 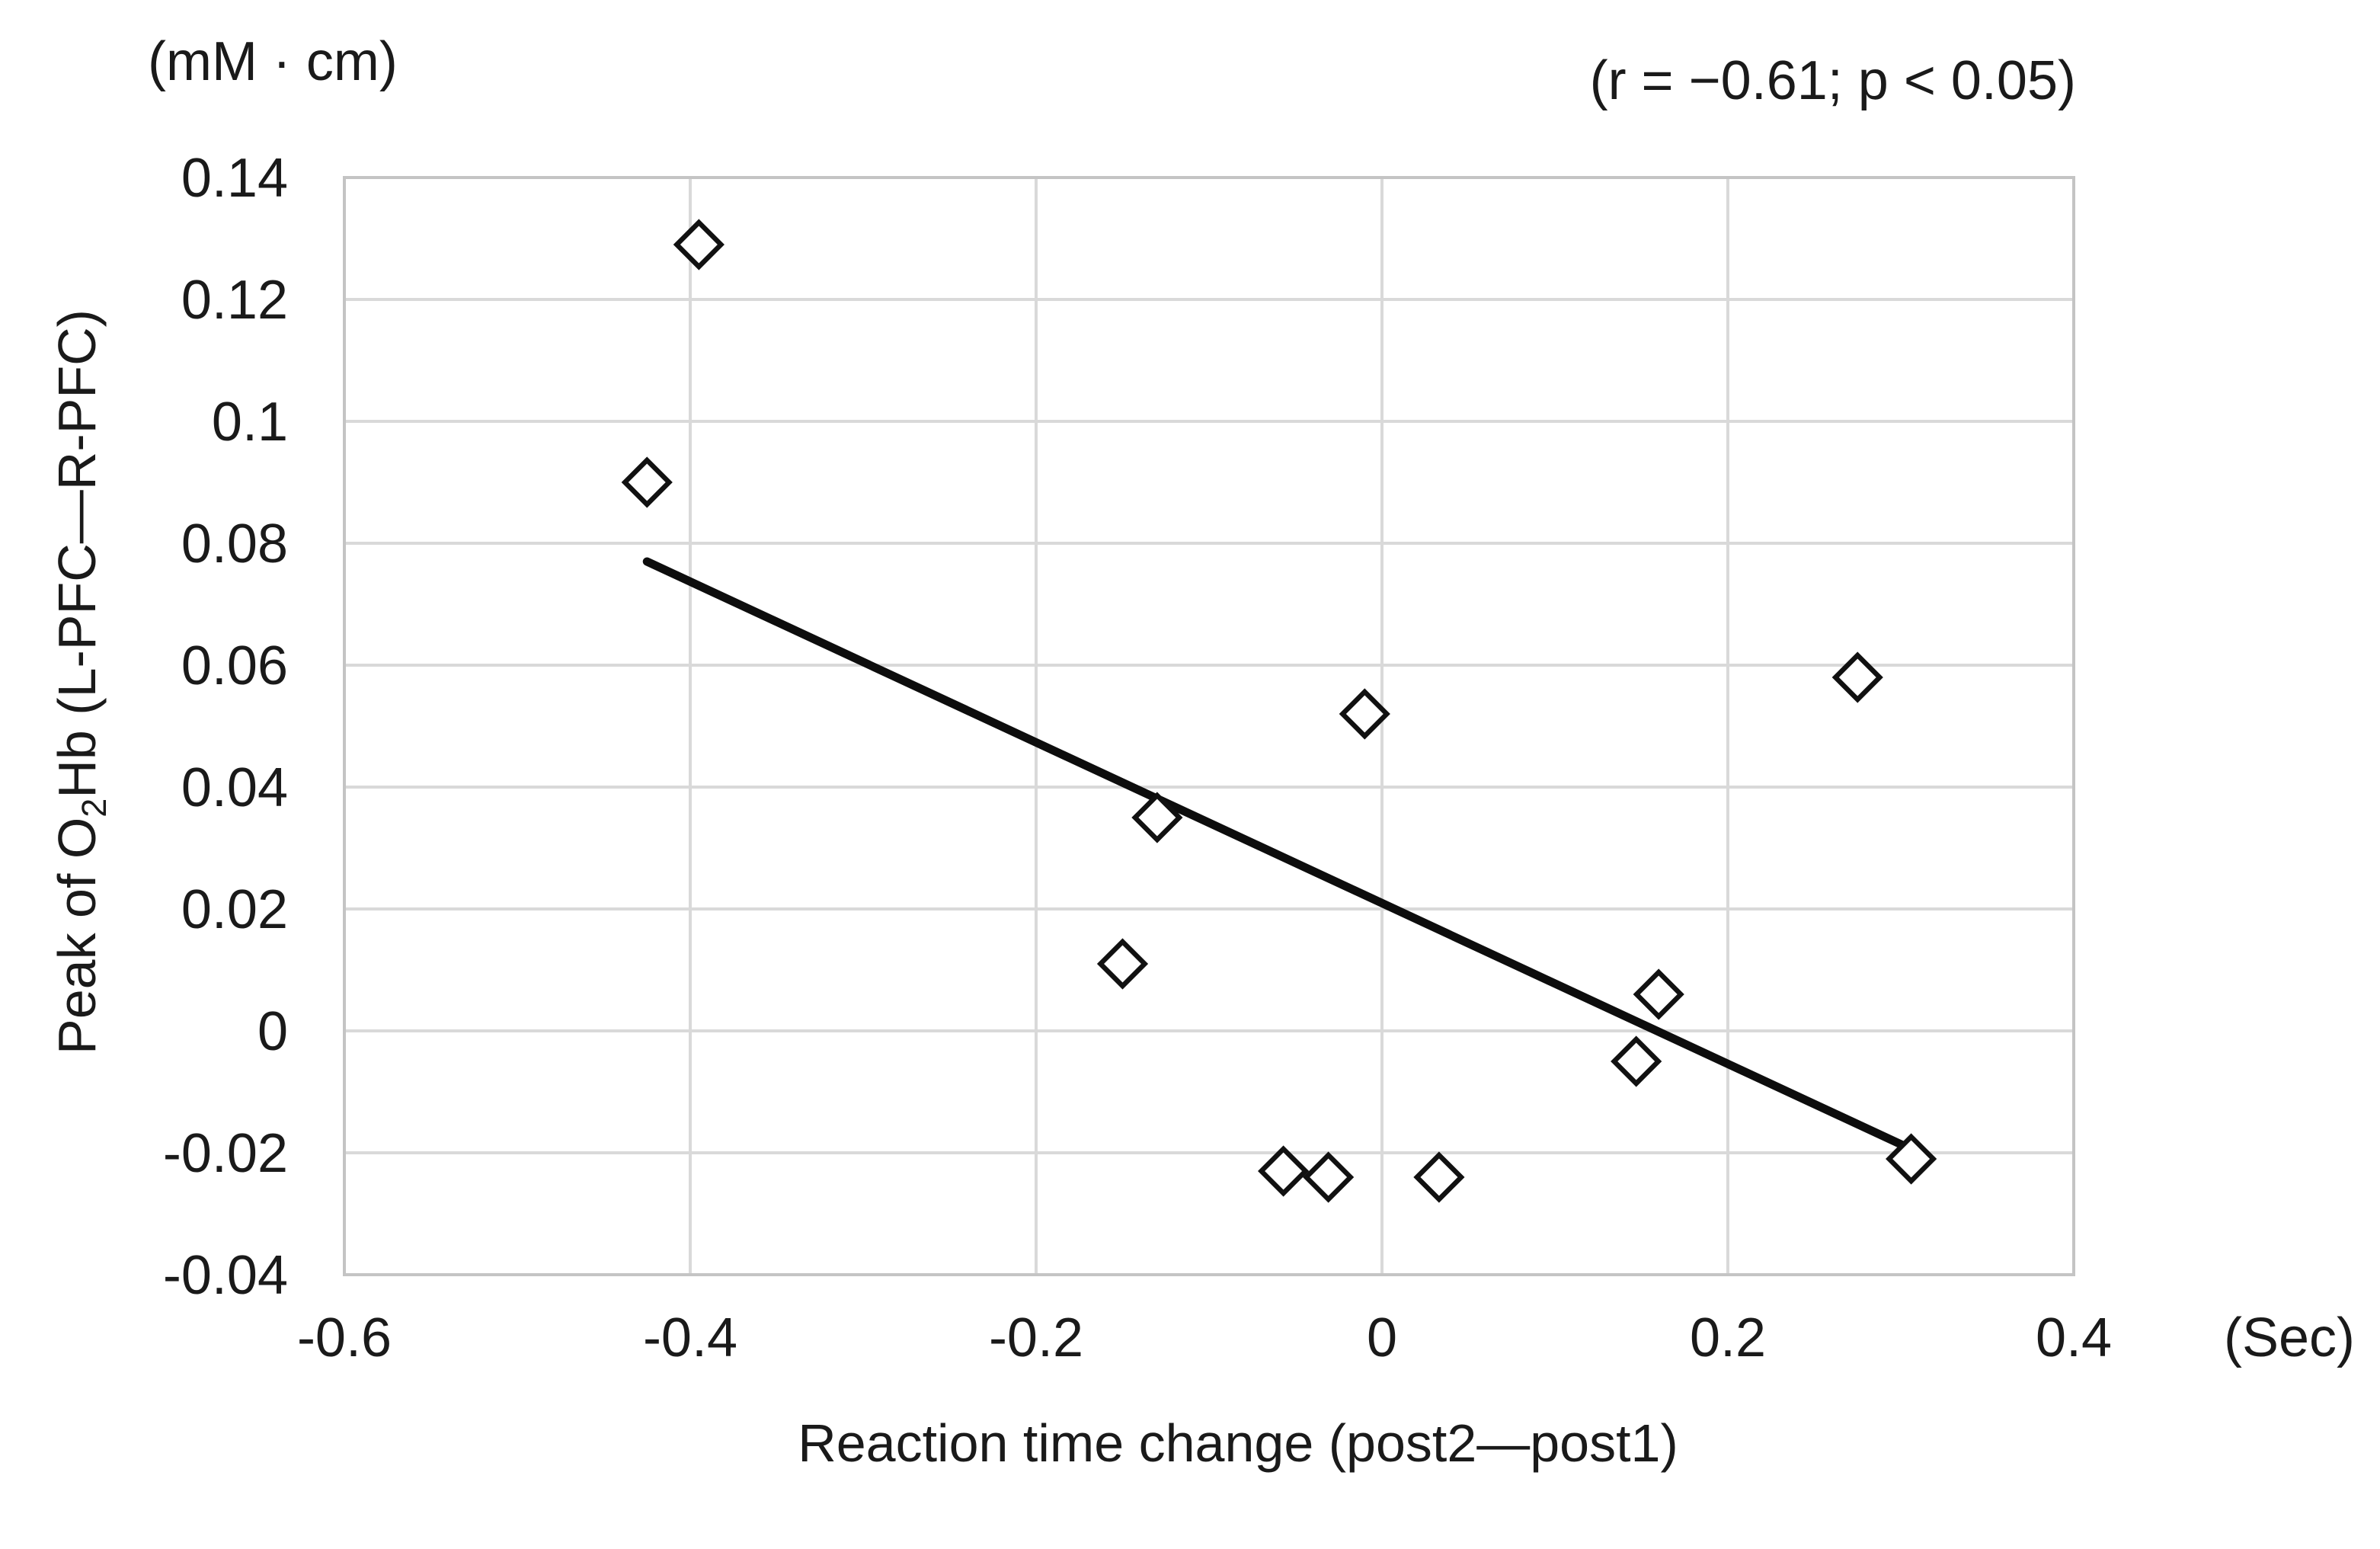 What do you see at coordinates (77, 554) in the screenshot?
I see `y-axis-title-post: Hb (L-PFC—R-PFC)` at bounding box center [77, 554].